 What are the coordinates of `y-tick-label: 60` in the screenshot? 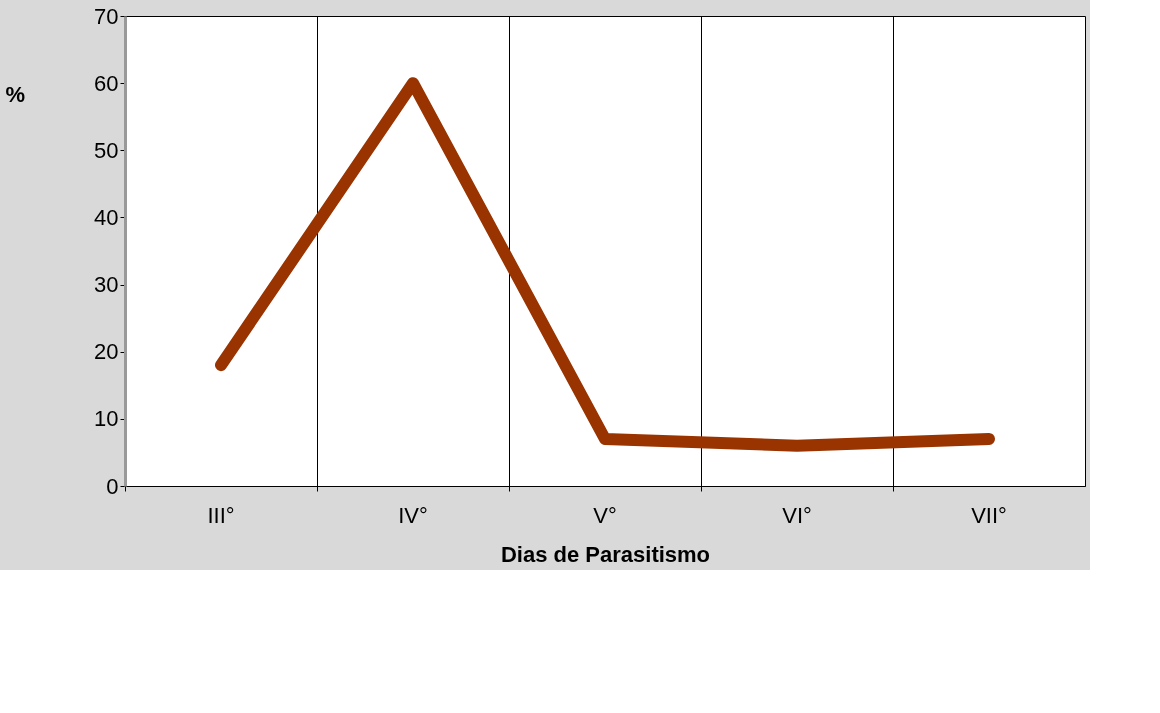 It's located at (106, 83).